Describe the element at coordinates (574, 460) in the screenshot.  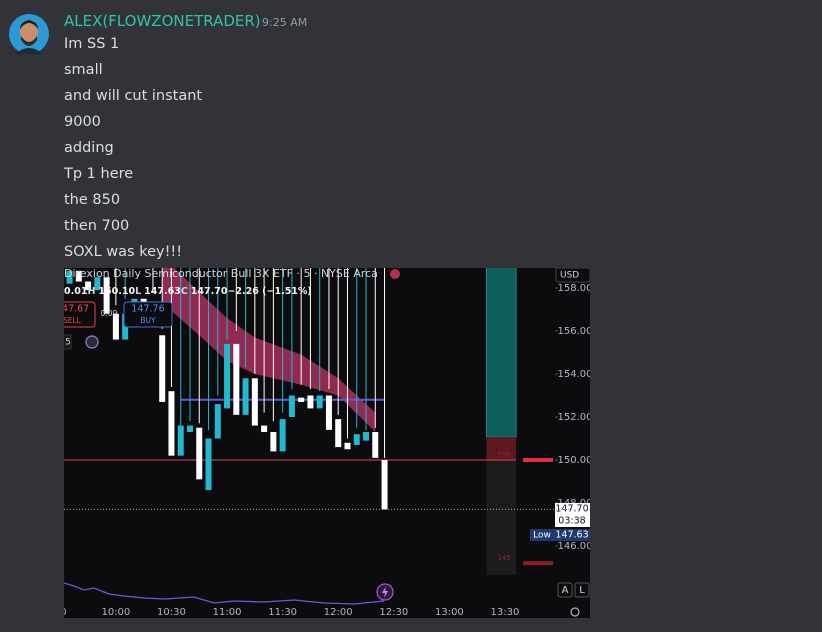
I see `y-tick-label: 150.00` at that location.